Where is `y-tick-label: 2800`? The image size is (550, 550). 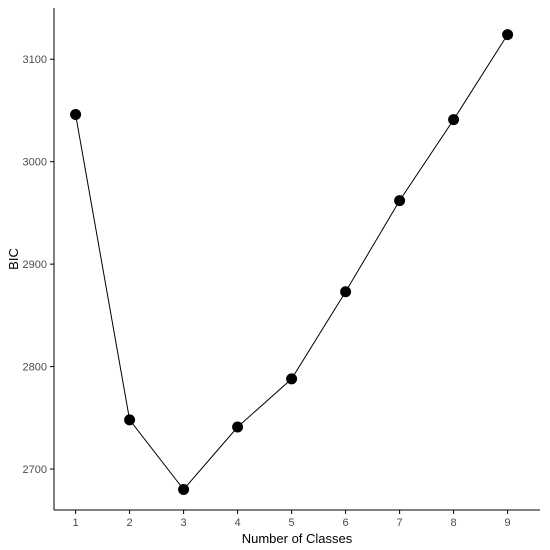 y-tick-label: 2800 is located at coordinates (35, 368).